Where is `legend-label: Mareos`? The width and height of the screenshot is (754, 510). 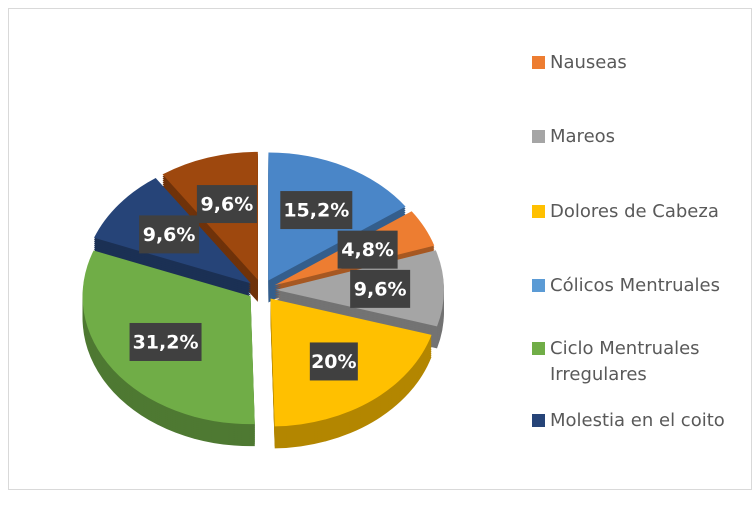
legend-label: Mareos is located at coordinates (583, 136).